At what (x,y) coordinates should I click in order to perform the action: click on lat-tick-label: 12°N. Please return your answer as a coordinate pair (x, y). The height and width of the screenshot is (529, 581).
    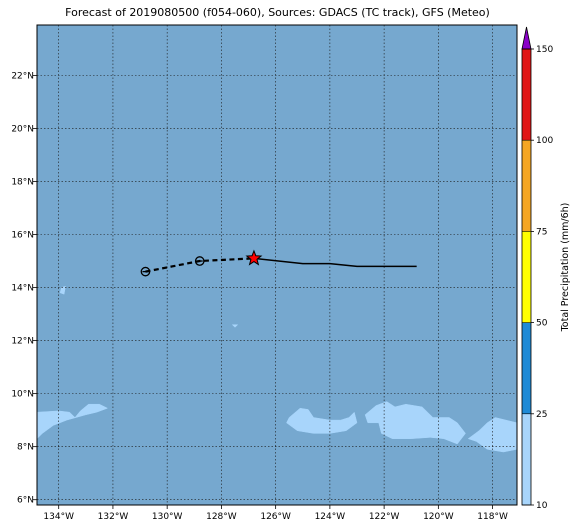
    Looking at the image, I should click on (22, 342).